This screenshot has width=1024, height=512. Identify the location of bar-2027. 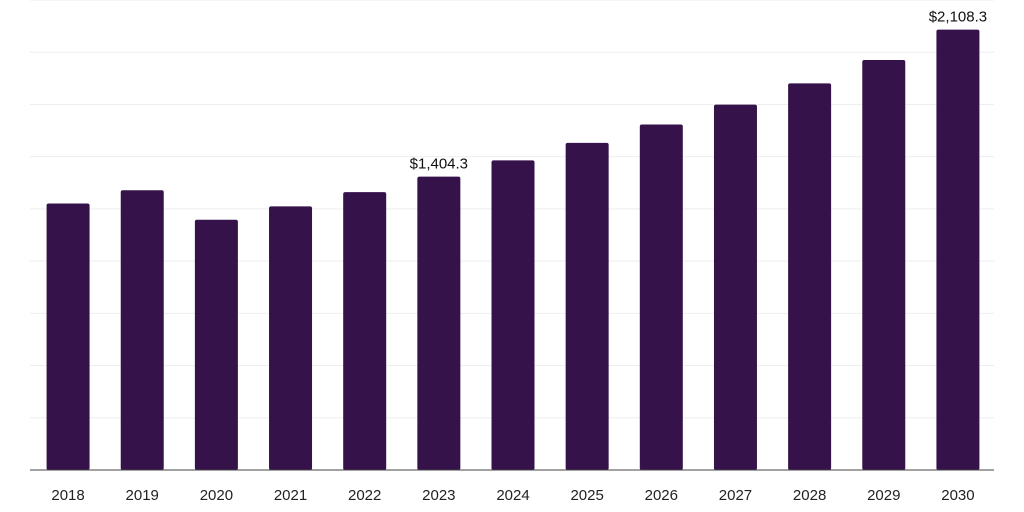
(735, 287).